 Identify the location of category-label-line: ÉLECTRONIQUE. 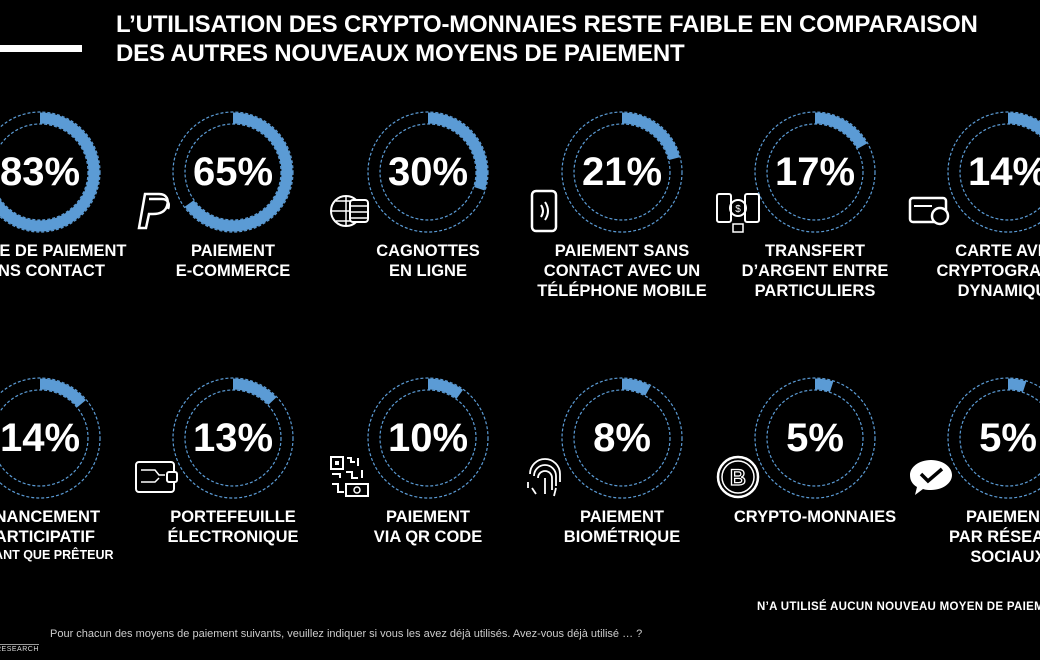
(233, 537).